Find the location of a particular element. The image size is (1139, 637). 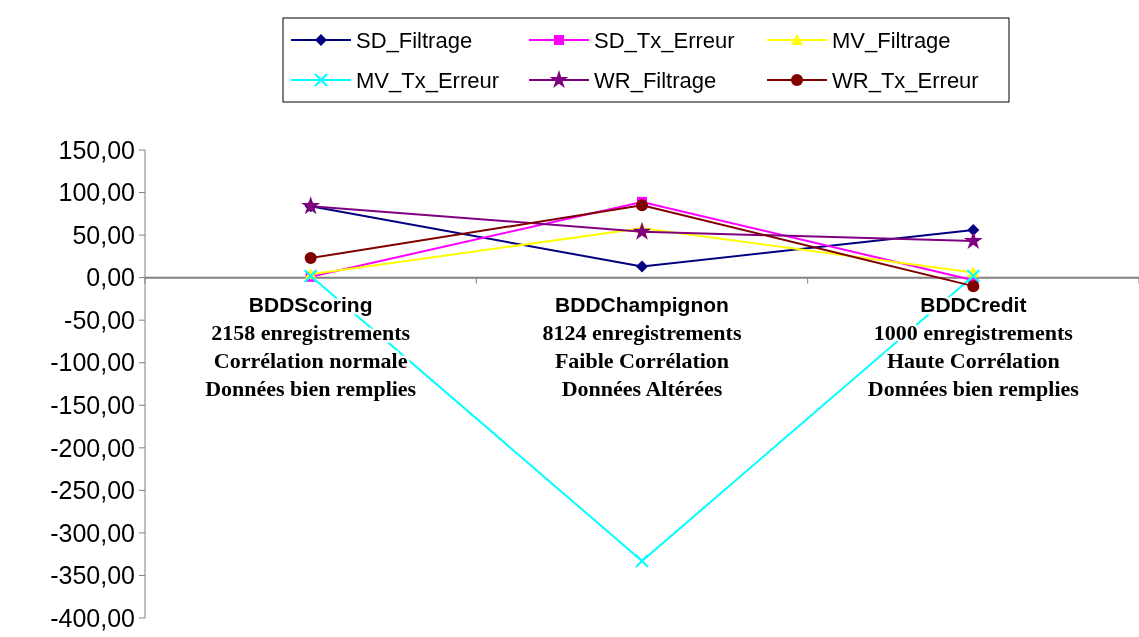

legend-label: MV_Filtrage is located at coordinates (891, 40).